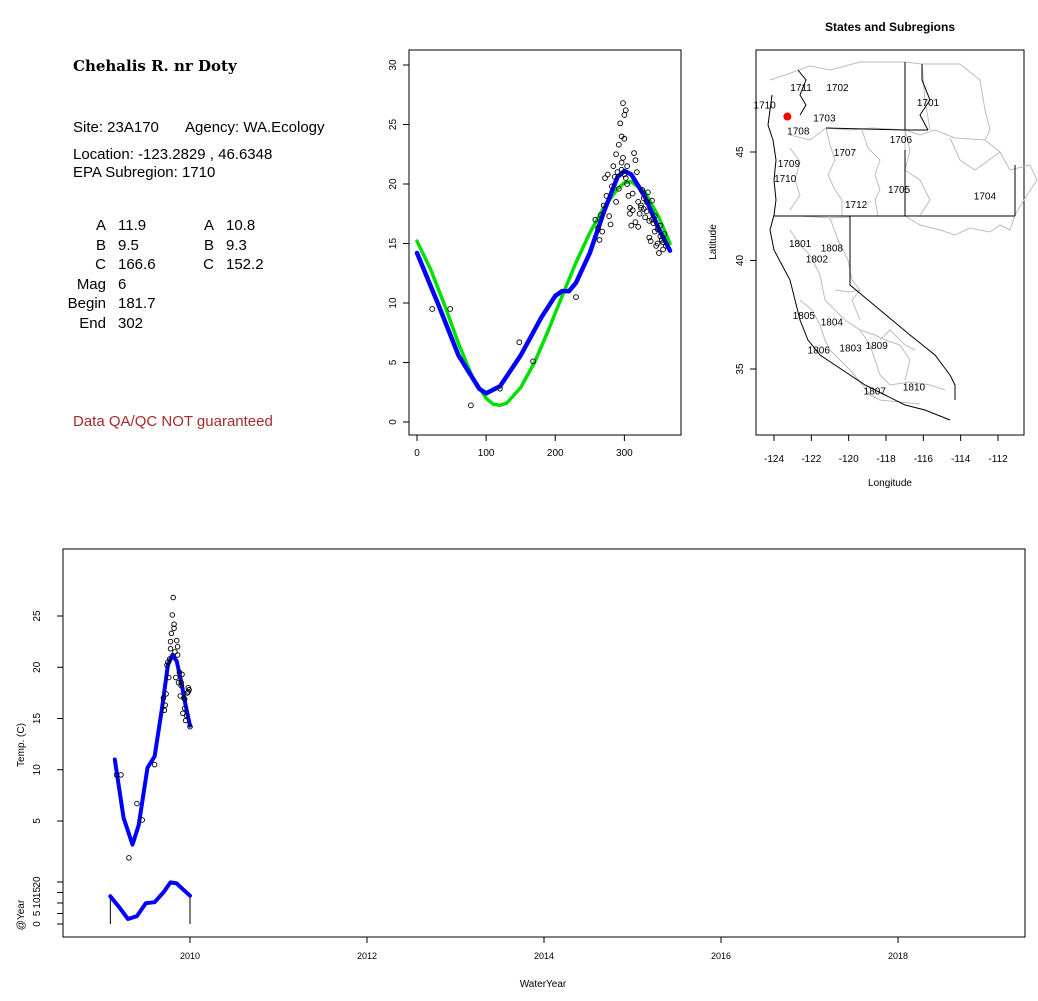 The width and height of the screenshot is (1038, 1001). I want to click on location-label: Location: -123.2829 , 46.6348, so click(173, 154).